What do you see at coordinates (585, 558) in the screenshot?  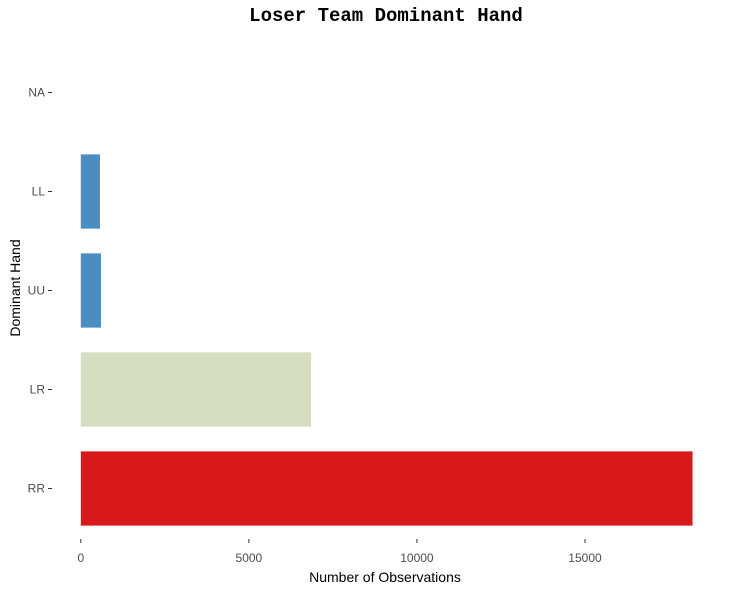 I see `x-tick-label-15000: 15000` at bounding box center [585, 558].